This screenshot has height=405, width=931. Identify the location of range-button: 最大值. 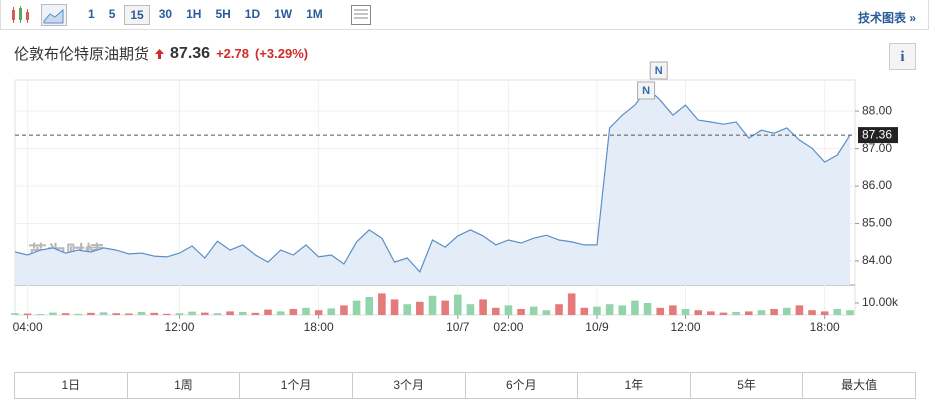
(858, 385).